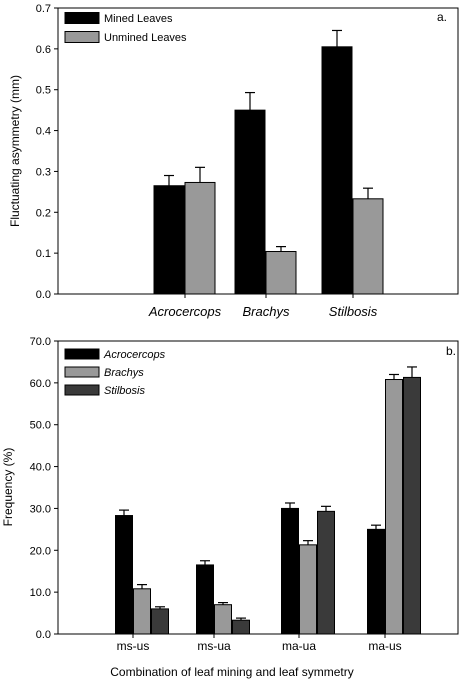 This screenshot has height=680, width=474. I want to click on y-tick-label: 20.0, so click(40, 551).